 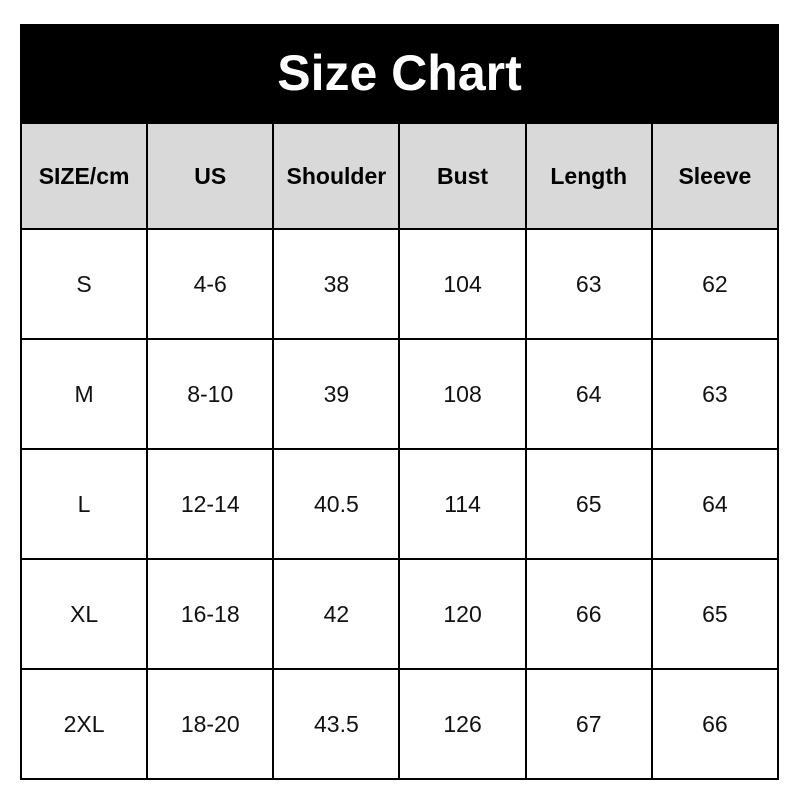 What do you see at coordinates (462, 176) in the screenshot?
I see `column-header: Bust` at bounding box center [462, 176].